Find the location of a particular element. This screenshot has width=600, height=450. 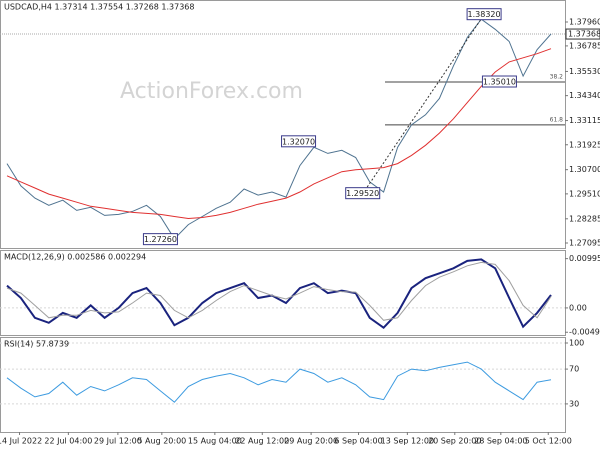

panel-title: RSI(14) 57.8739 is located at coordinates (36, 344).